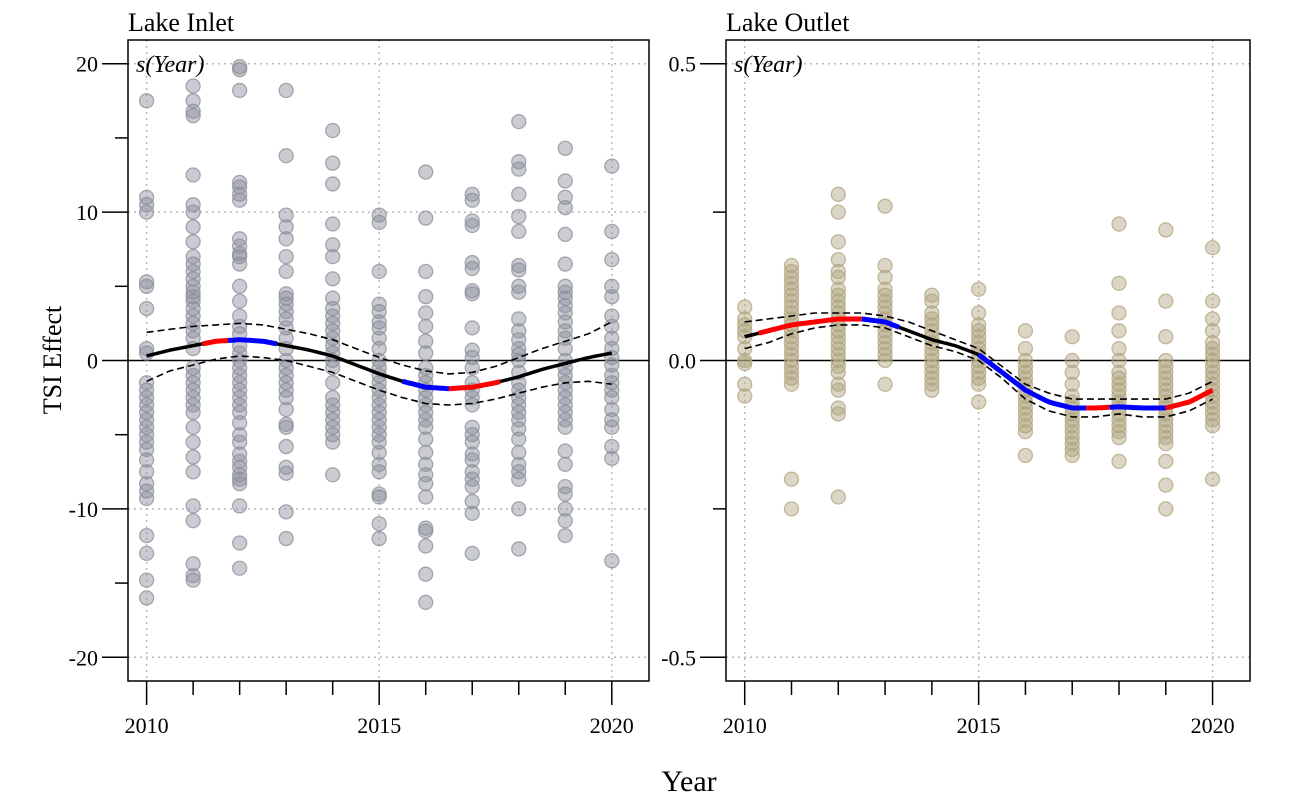 Image resolution: width=1300 pixels, height=800 pixels. Describe the element at coordinates (83, 657) in the screenshot. I see `y-tick-label: -20` at that location.